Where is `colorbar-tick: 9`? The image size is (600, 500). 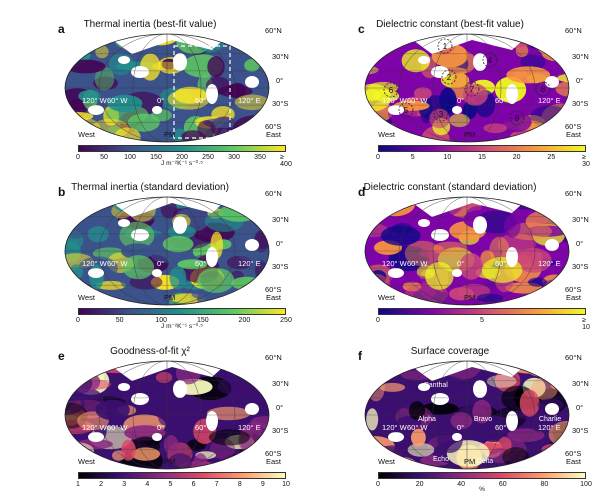 colorbar-tick: 9 is located at coordinates (262, 484).